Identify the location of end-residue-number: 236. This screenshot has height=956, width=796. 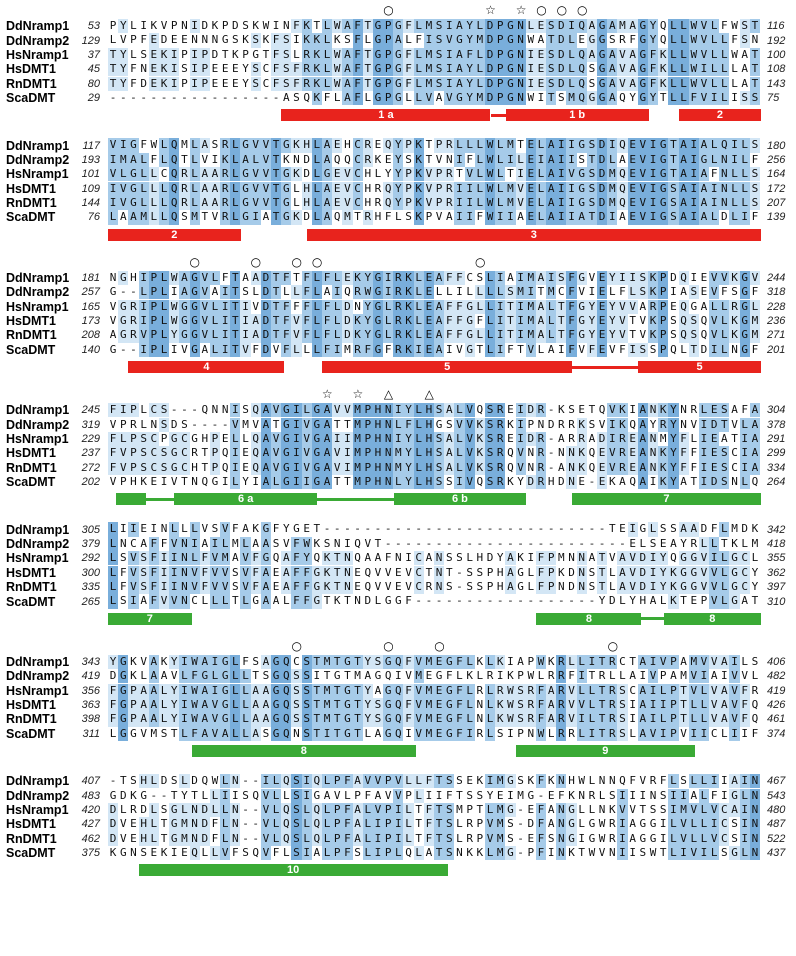
(776, 321).